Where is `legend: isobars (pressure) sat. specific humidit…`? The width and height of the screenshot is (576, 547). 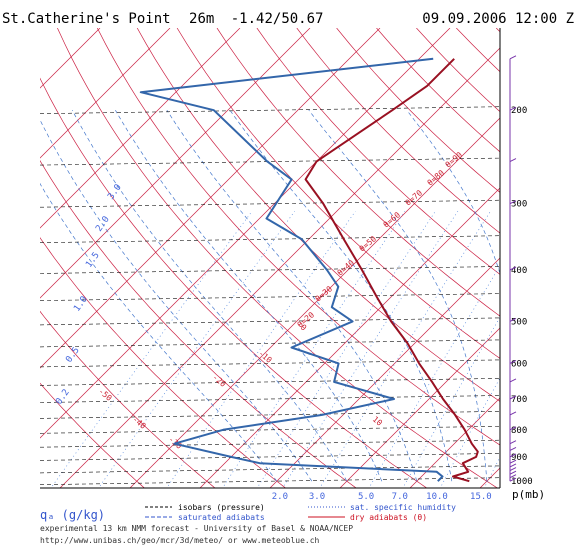
legend: isobars (pressure) sat. specific humidit… is located at coordinates (300, 512).